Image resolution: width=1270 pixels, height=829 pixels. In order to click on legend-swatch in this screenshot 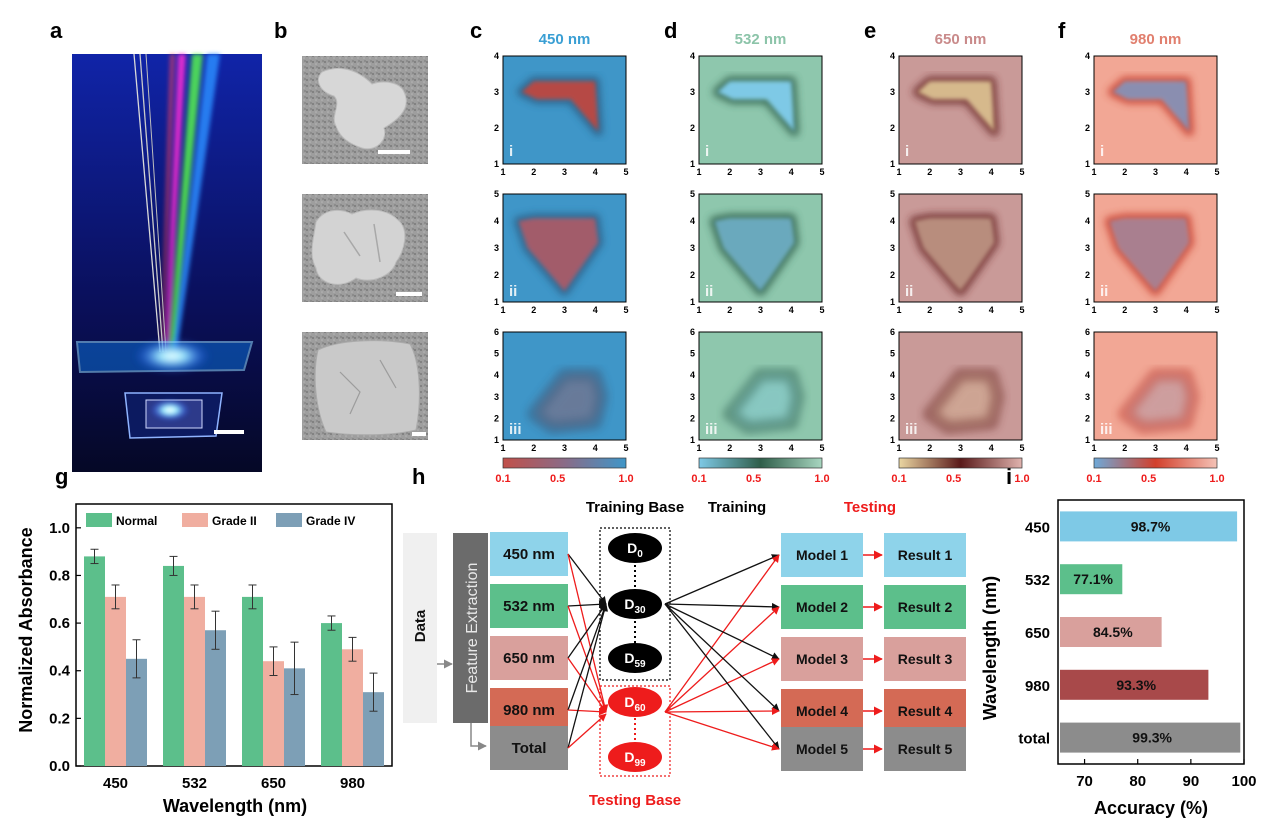, I will do `click(289, 520)`.